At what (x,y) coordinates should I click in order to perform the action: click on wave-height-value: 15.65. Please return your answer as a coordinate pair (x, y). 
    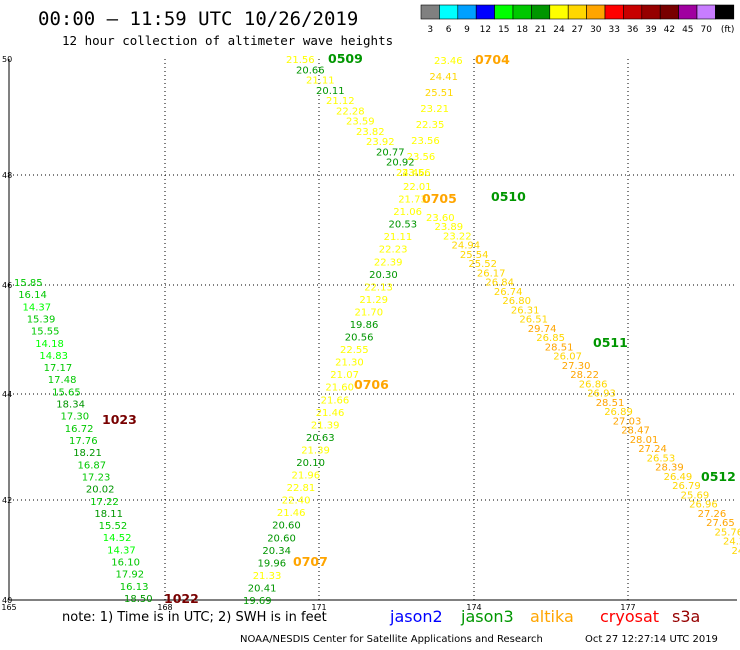
    Looking at the image, I should click on (66, 392).